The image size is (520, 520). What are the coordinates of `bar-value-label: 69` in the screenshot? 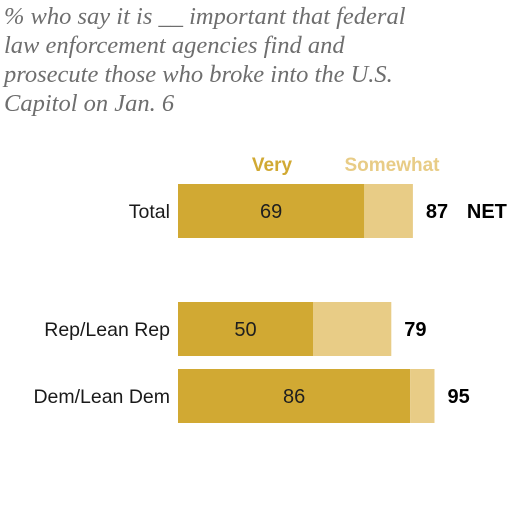 It's located at (271, 212).